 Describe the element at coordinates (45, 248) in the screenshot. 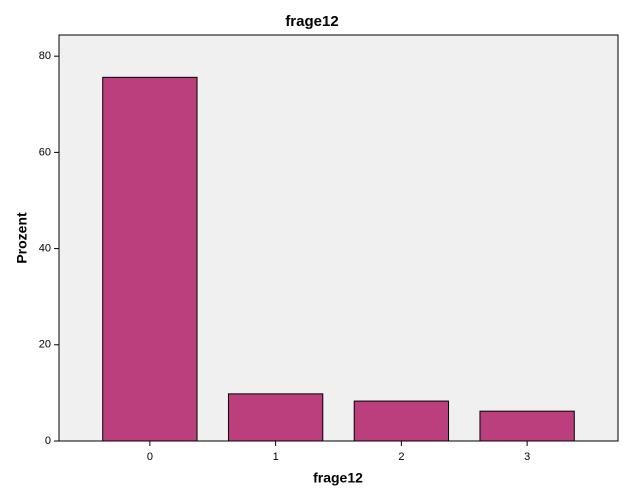

I see `y-tick-label: 40` at that location.